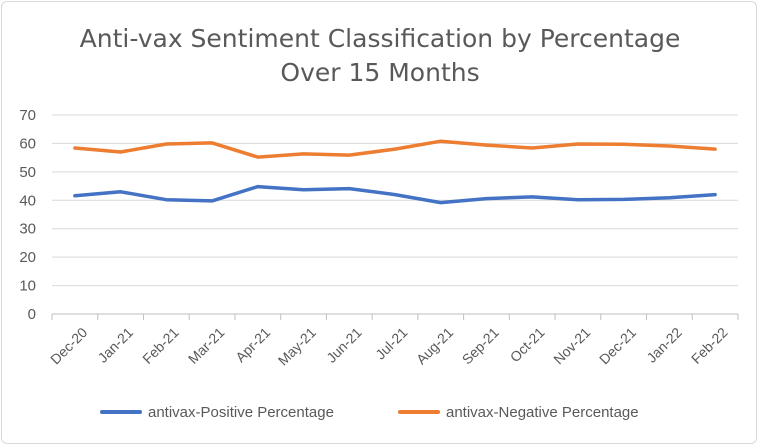  What do you see at coordinates (27, 257) in the screenshot?
I see `y-tick-label: 20` at bounding box center [27, 257].